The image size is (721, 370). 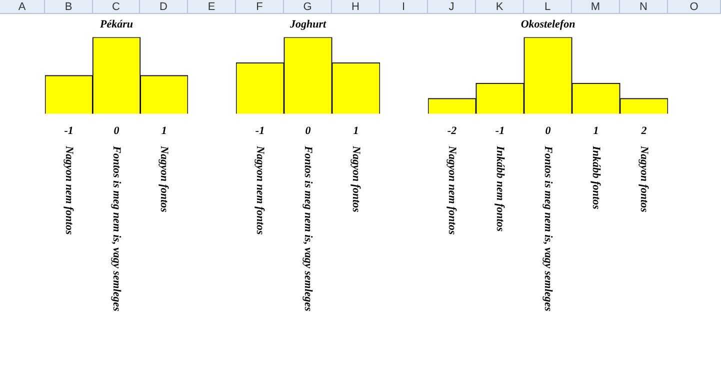 I want to click on text: I, so click(x=404, y=7).